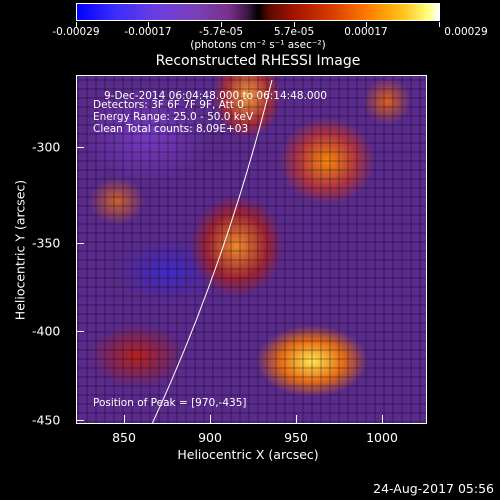 The height and width of the screenshot is (500, 500). Describe the element at coordinates (296, 437) in the screenshot. I see `x-tick-label: 950` at that location.